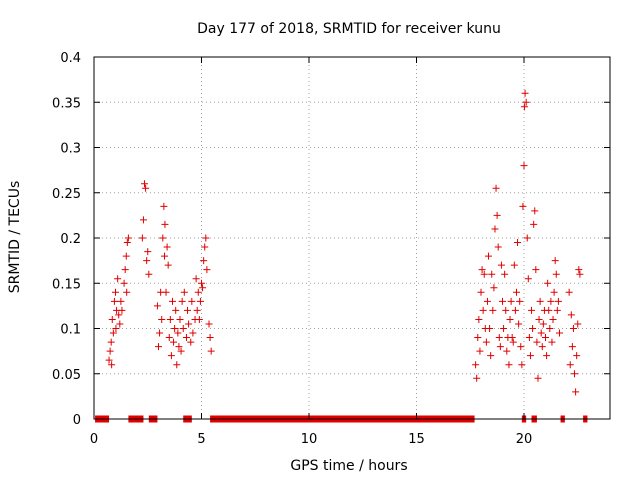 The image size is (640, 480). Describe the element at coordinates (70, 58) in the screenshot. I see `y-tick-label: 0.4` at that location.